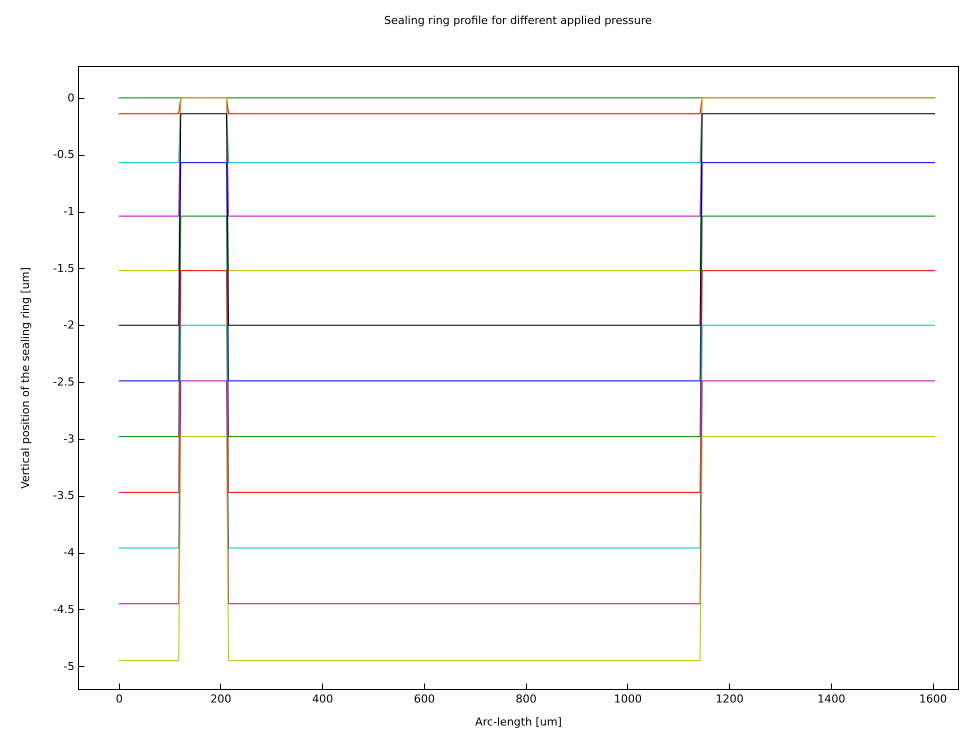 Image resolution: width=963 pixels, height=742 pixels. What do you see at coordinates (69, 439) in the screenshot?
I see `y-tick-label: -3` at bounding box center [69, 439].